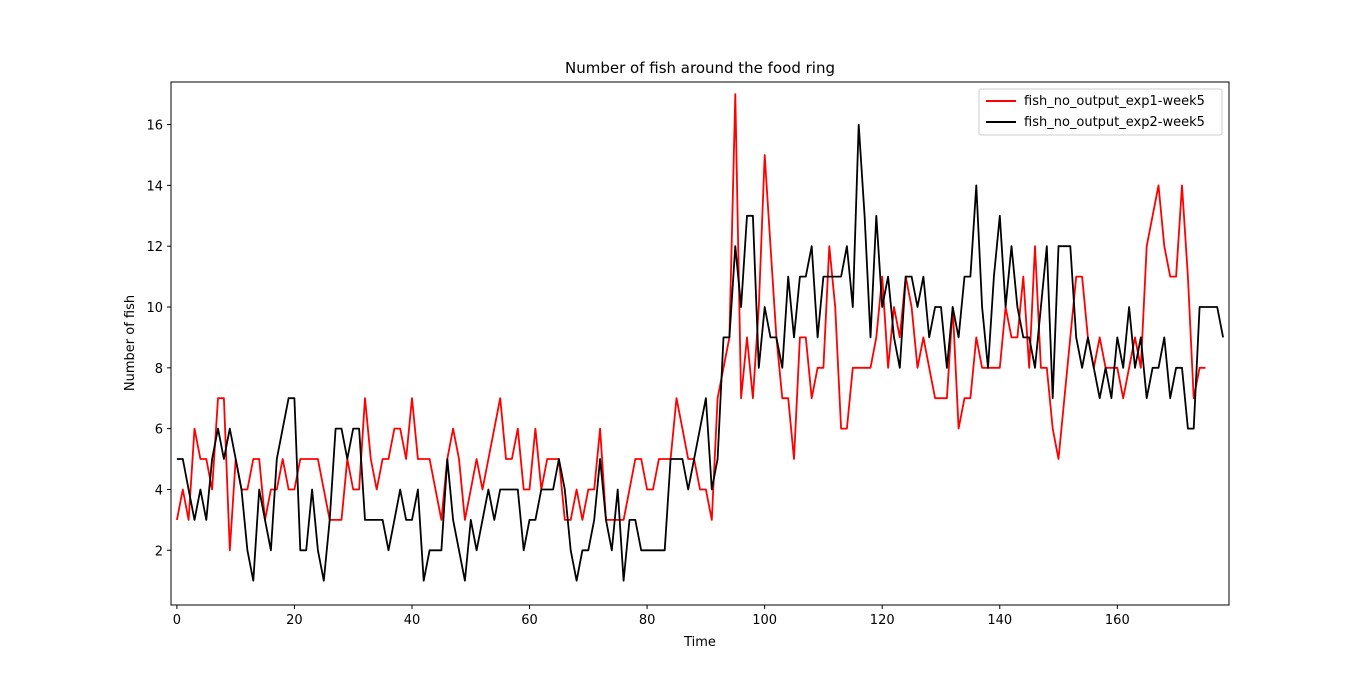 The width and height of the screenshot is (1366, 681). I want to click on y-tick-label: 14, so click(154, 186).